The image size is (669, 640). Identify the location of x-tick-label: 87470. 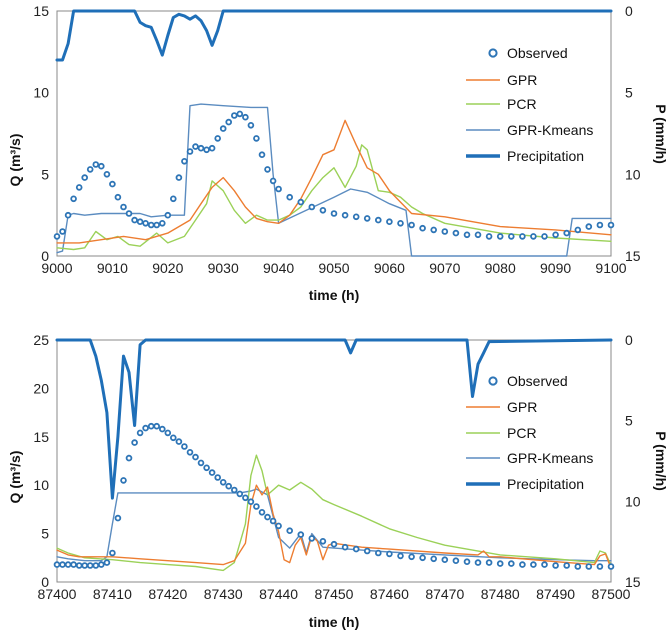
(444, 594).